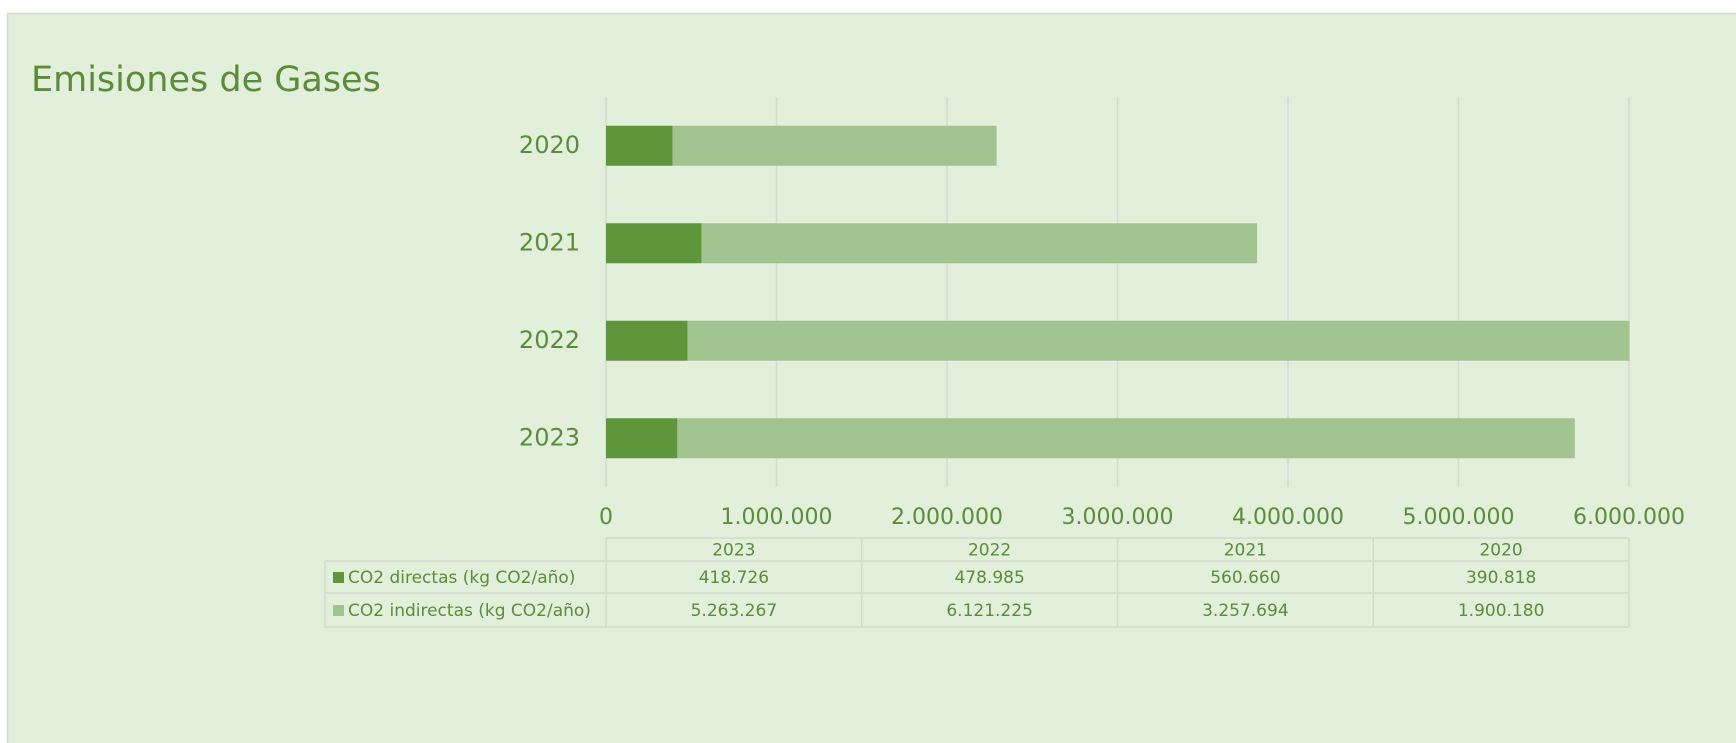 The image size is (1736, 743). I want to click on y-tick-label: 2020, so click(549, 145).